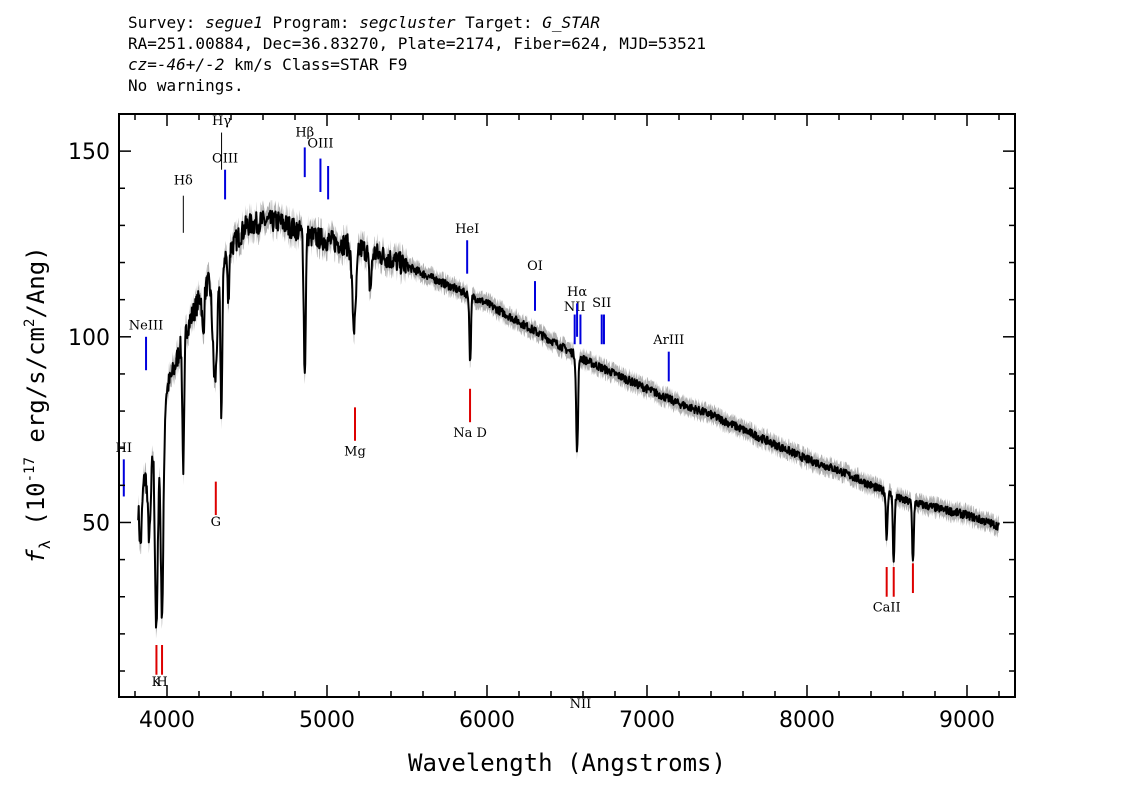  What do you see at coordinates (36, 556) in the screenshot?
I see `y-axis-symbol: f` at bounding box center [36, 556].